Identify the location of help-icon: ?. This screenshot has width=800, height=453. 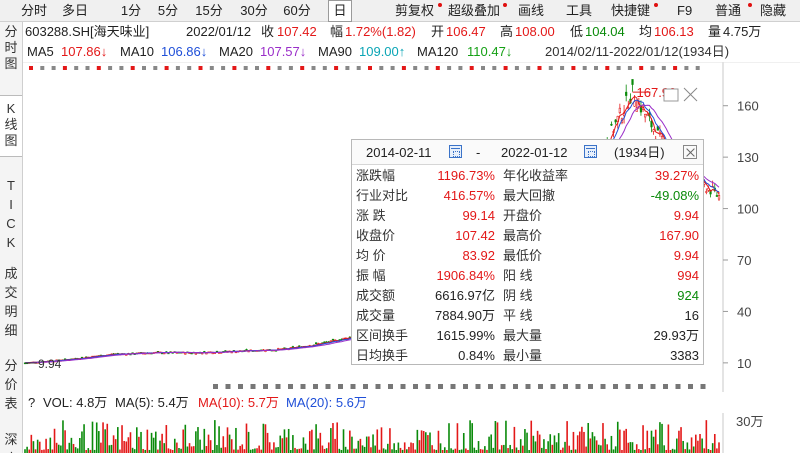
(32, 402).